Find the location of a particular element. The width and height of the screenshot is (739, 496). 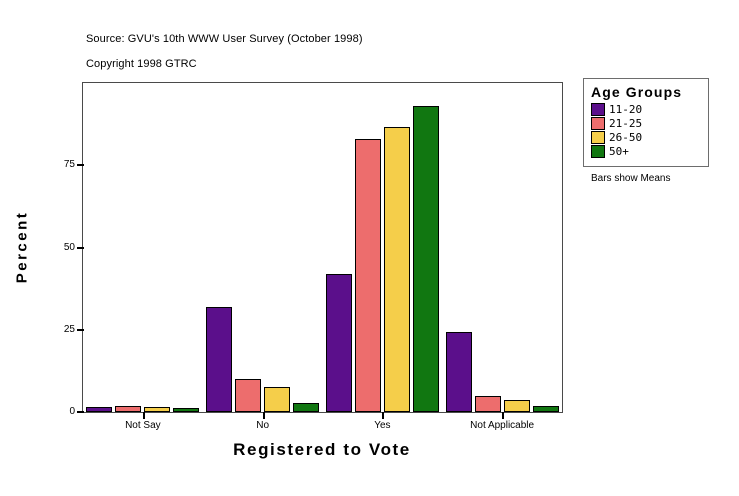

legend-item-label: 21-25 is located at coordinates (626, 123).